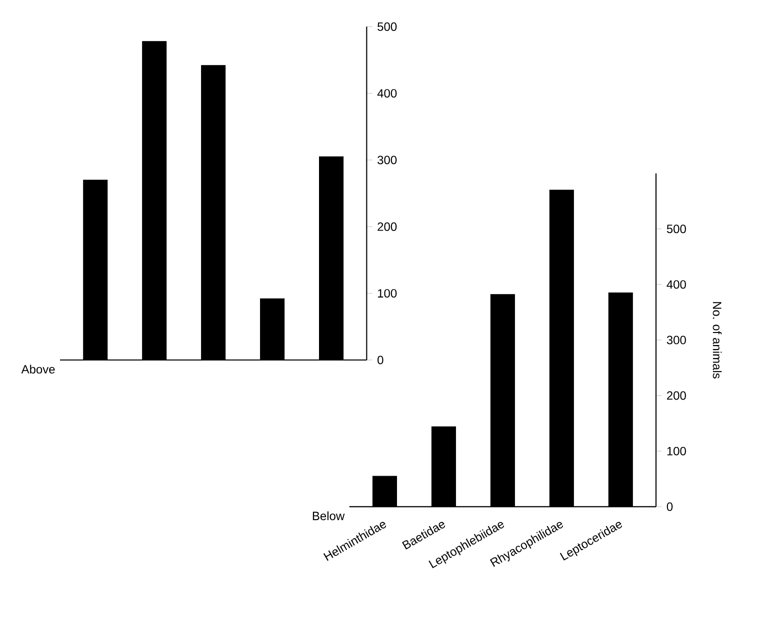 This screenshot has width=764, height=633. Describe the element at coordinates (328, 515) in the screenshot. I see `text: Below` at that location.